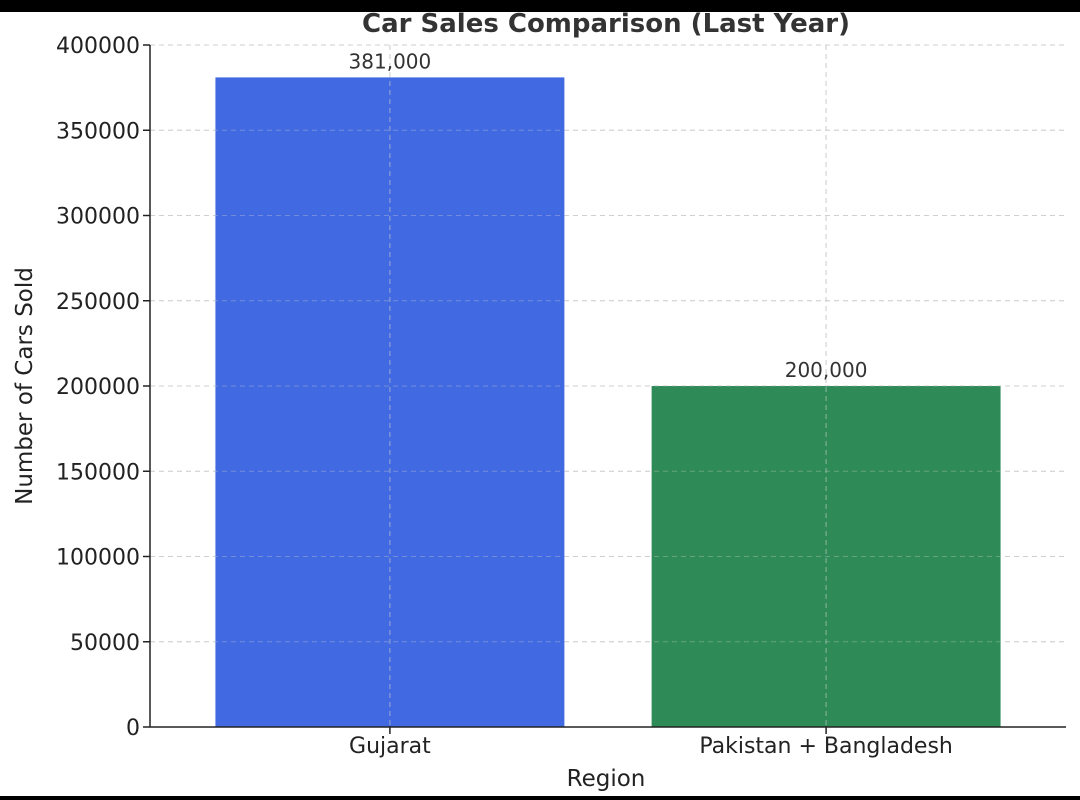 The image size is (1080, 800). Describe the element at coordinates (98, 558) in the screenshot. I see `y-tick-label: 100000` at that location.